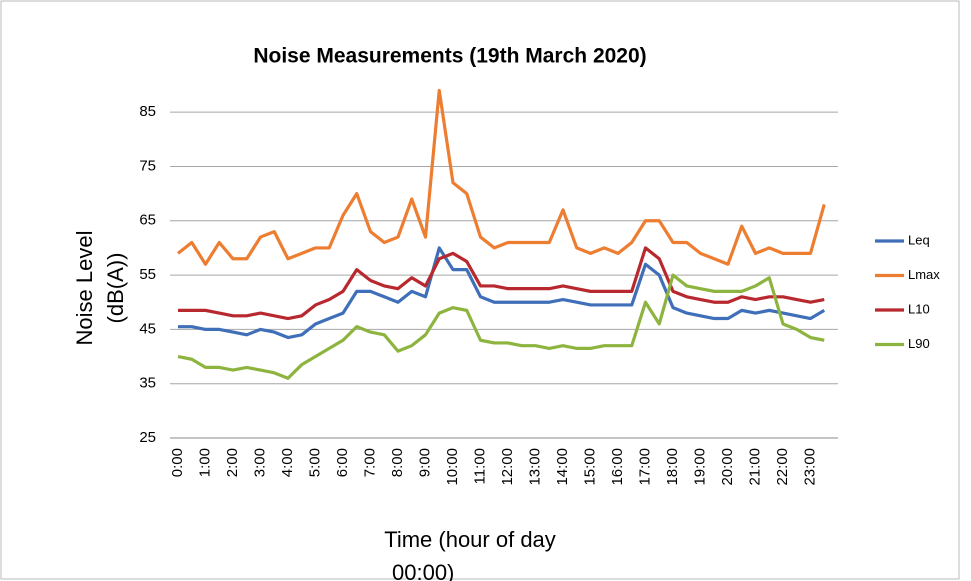  I want to click on x-tick-label: 17:00, so click(644, 467).